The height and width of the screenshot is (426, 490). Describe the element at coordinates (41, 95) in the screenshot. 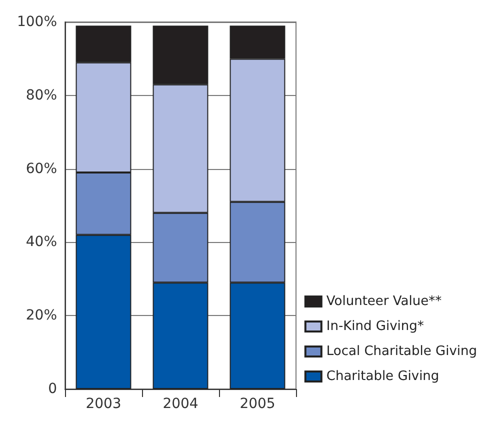

I see `y-tick-label: 80%` at that location.